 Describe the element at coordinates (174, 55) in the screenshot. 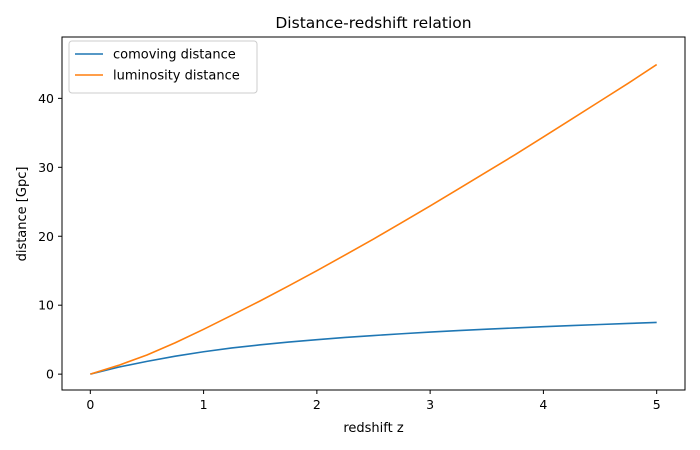

I see `legend-label-comoving-distance: comoving distance` at that location.